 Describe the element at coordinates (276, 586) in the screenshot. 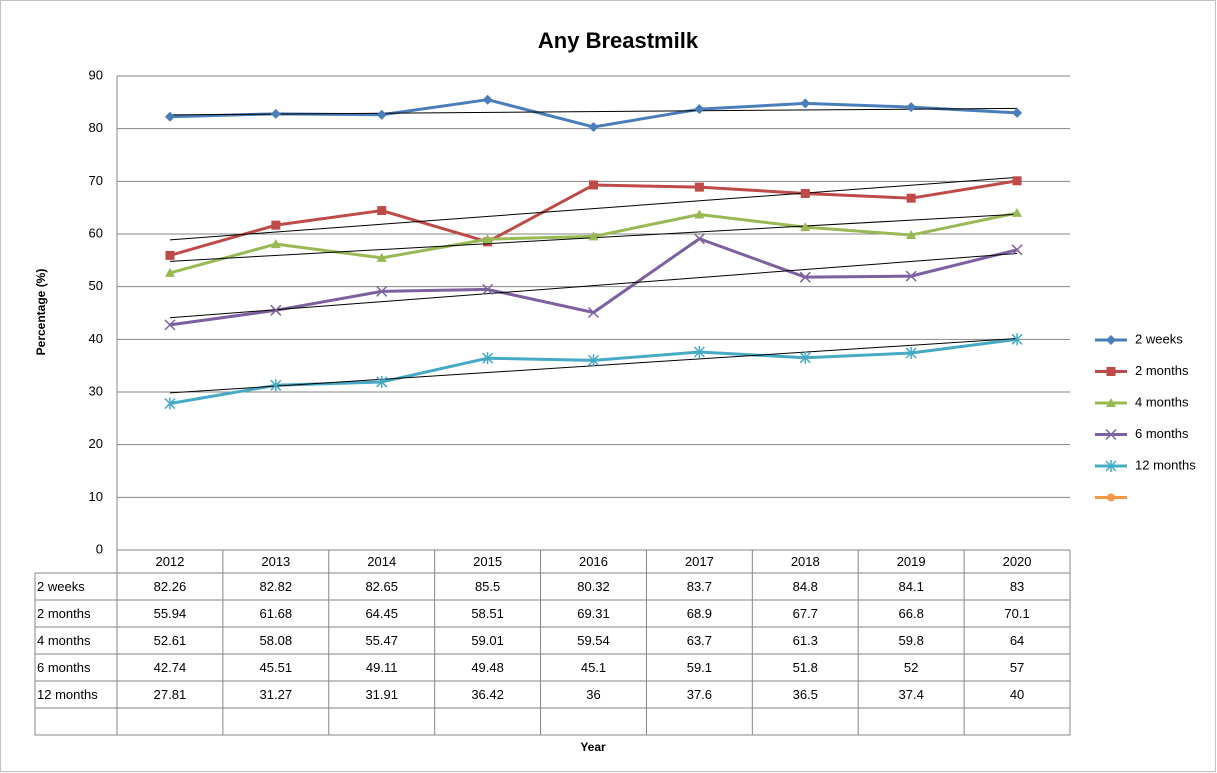

I see `table-value: 82.82` at that location.